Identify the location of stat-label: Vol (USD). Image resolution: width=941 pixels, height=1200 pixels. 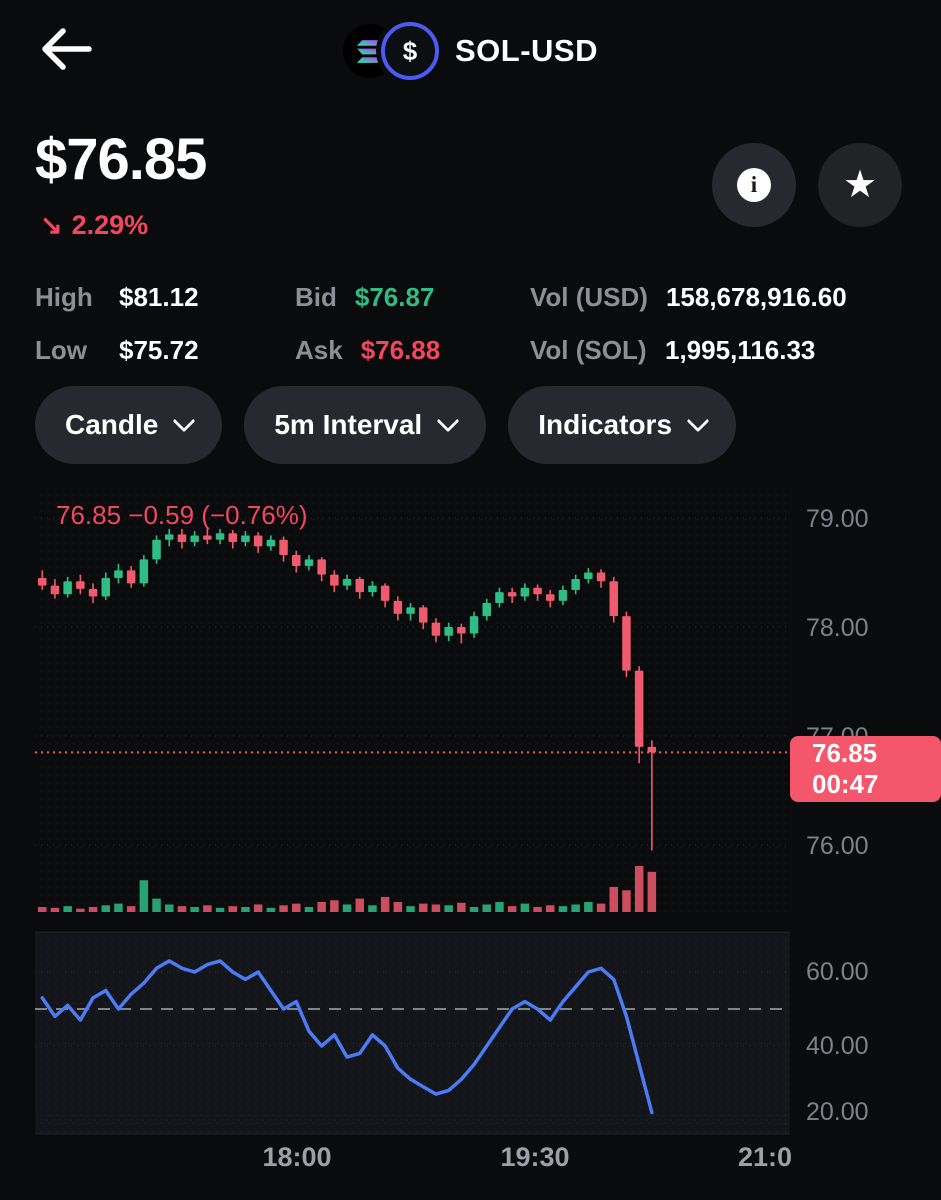
(589, 297).